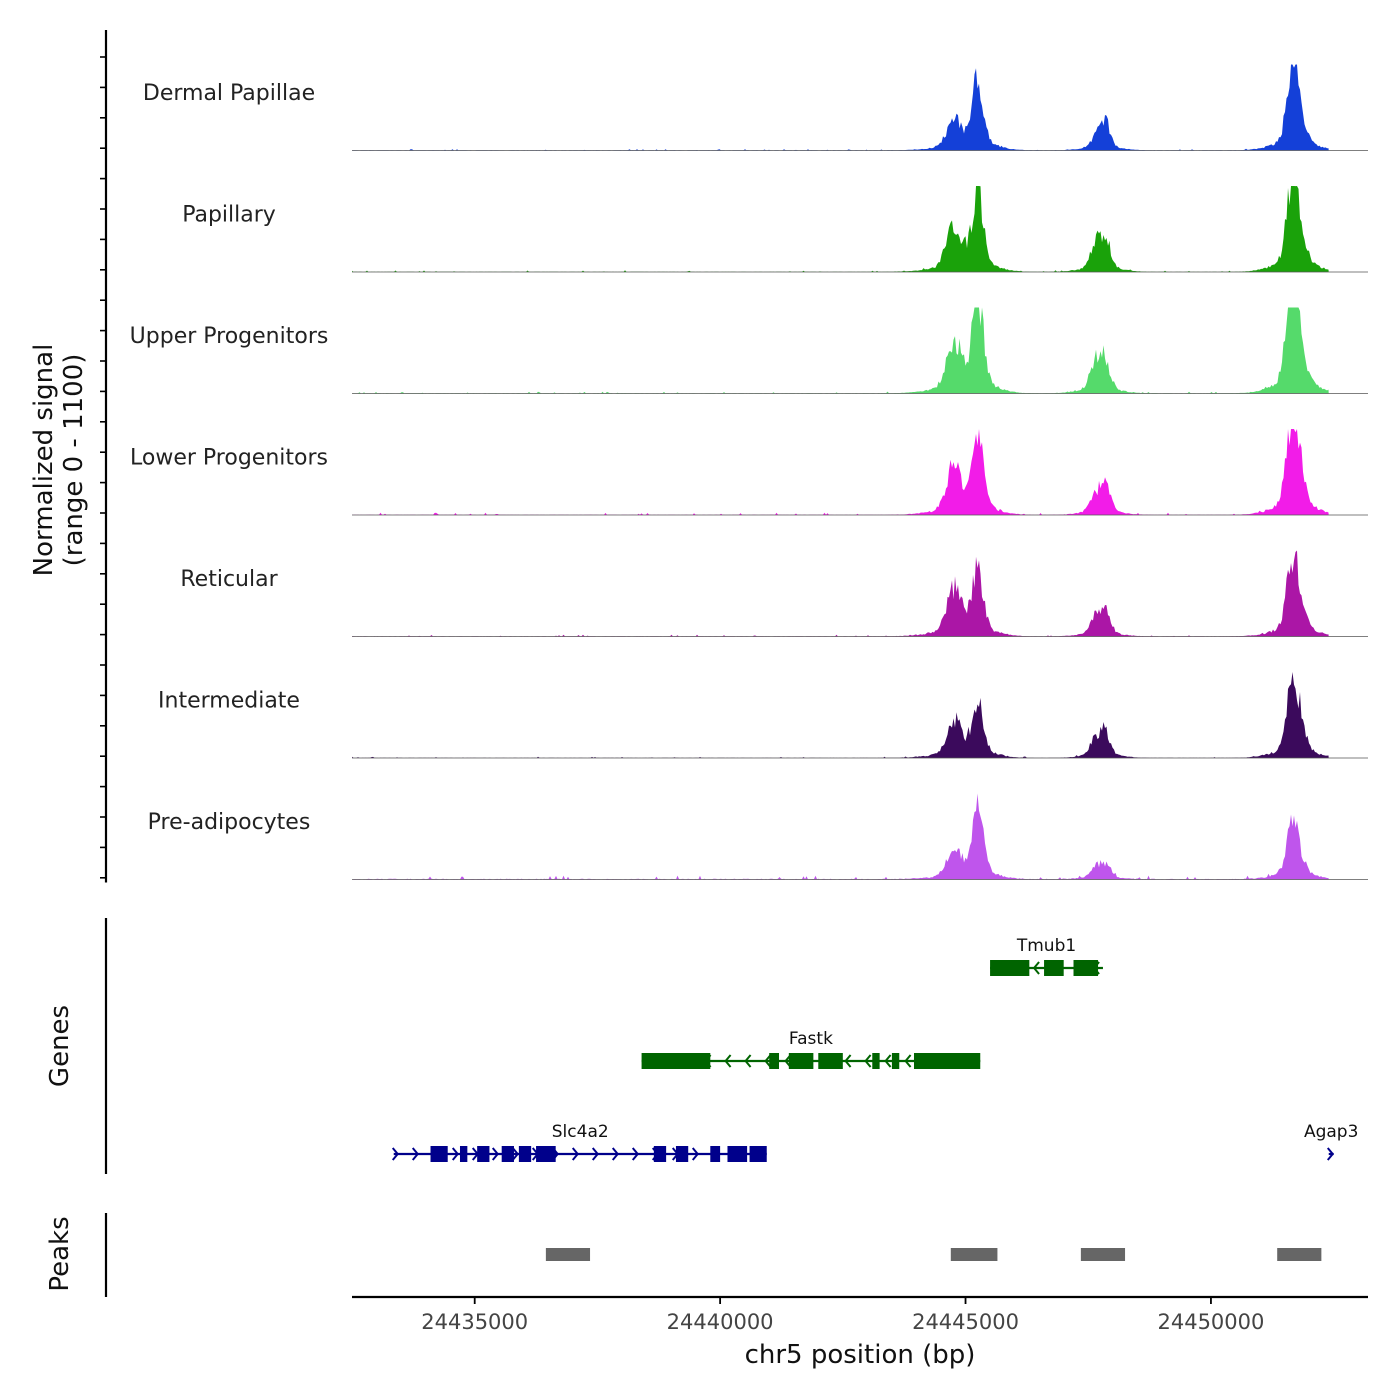 This screenshot has height=1400, width=1400. I want to click on gene-label: Tmub1, so click(1046, 946).